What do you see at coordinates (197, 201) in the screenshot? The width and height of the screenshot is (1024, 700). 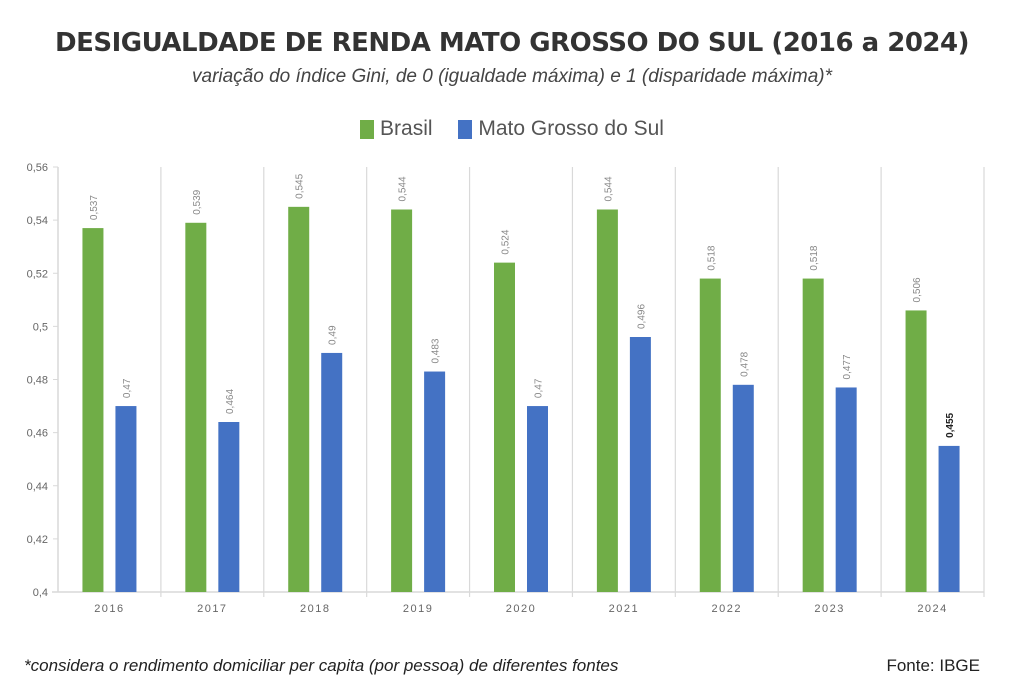 I see `data-label: 0,539` at bounding box center [197, 201].